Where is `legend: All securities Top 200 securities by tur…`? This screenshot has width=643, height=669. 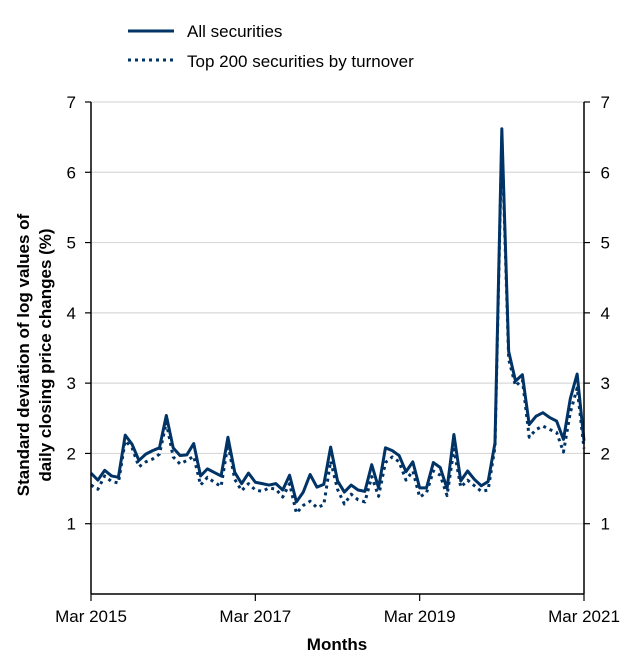 legend: All securities Top 200 securities by tur… is located at coordinates (271, 46).